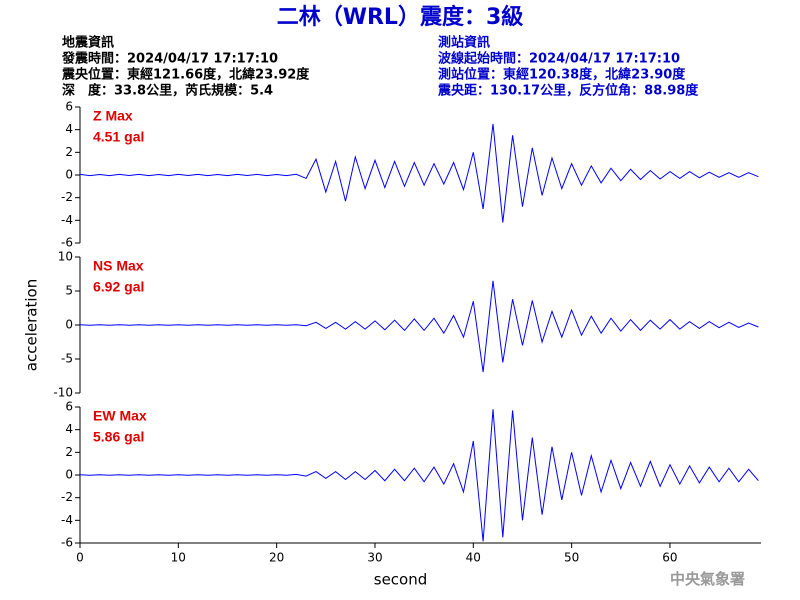 This screenshot has height=600, width=800. I want to click on station-info: 波線起始時間：2024/04/17 17:17:10, so click(559, 59).